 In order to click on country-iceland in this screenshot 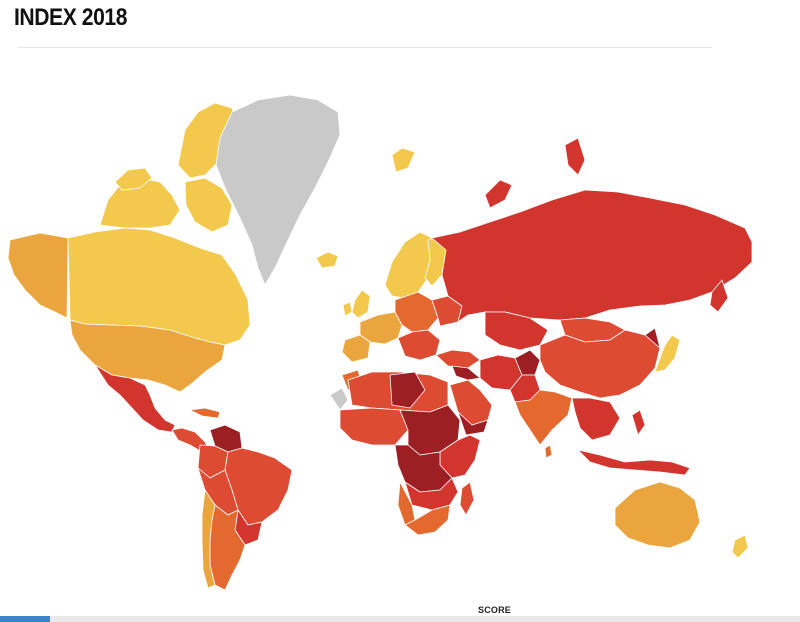, I will do `click(327, 260)`.